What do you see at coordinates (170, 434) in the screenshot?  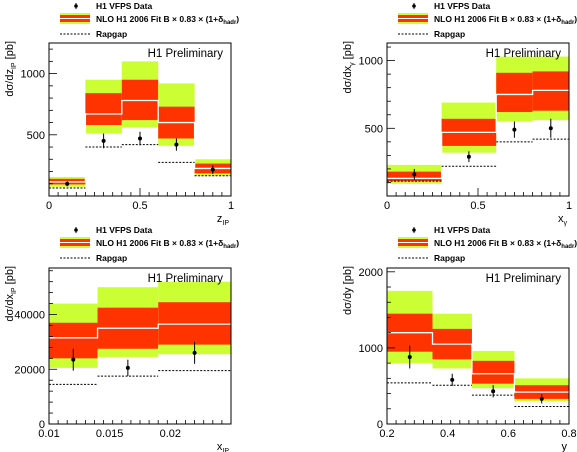 I see `x-tick-label: 0.02` at bounding box center [170, 434].